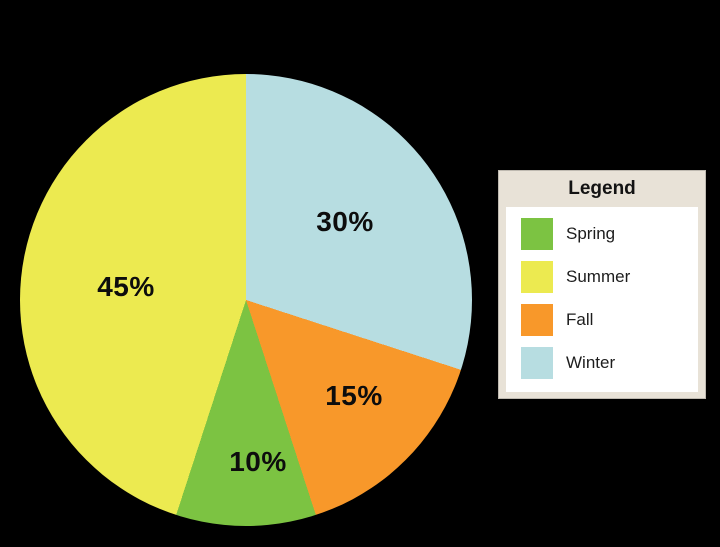  What do you see at coordinates (580, 319) in the screenshot?
I see `legend-label-fall: Fall` at bounding box center [580, 319].